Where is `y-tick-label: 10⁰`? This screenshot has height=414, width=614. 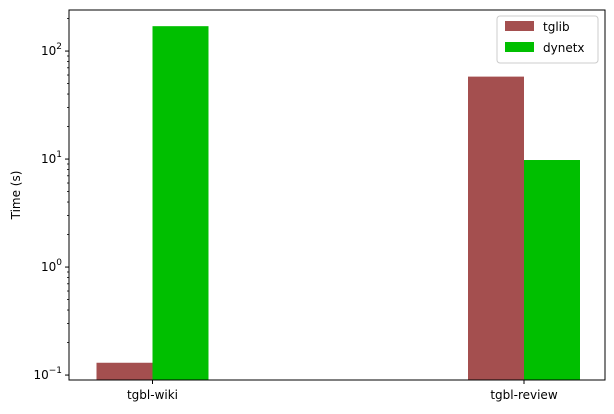
y-tick-label: 10⁰ is located at coordinates (51, 266).